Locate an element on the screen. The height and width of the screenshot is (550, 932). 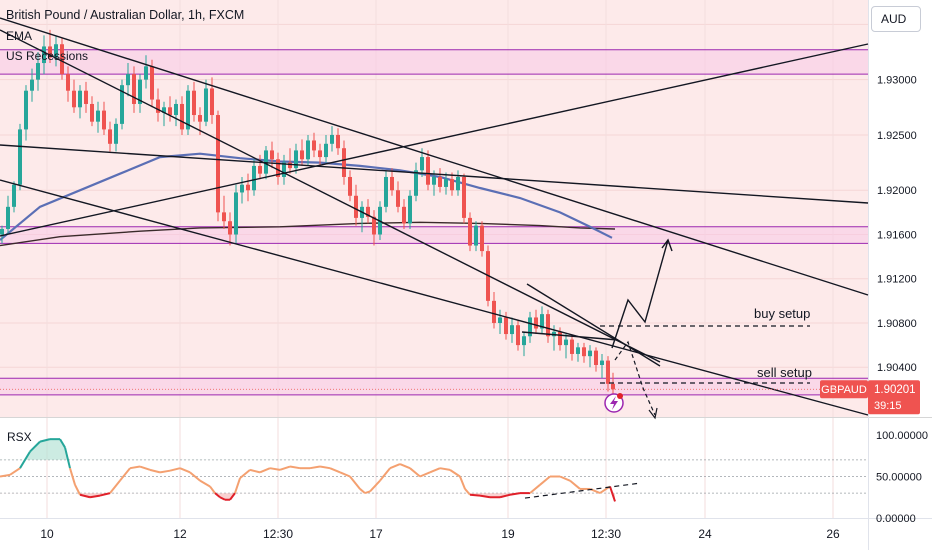
price-badge-value: 1.90201 is located at coordinates (895, 390).